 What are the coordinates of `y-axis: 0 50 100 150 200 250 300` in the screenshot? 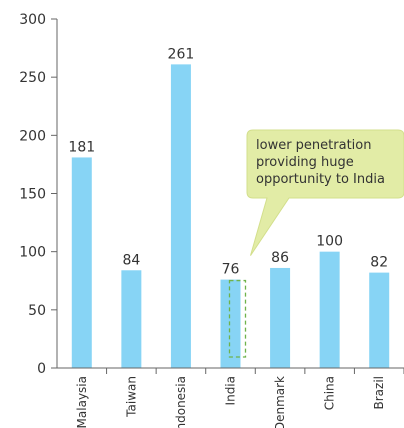 It's located at (38, 194).